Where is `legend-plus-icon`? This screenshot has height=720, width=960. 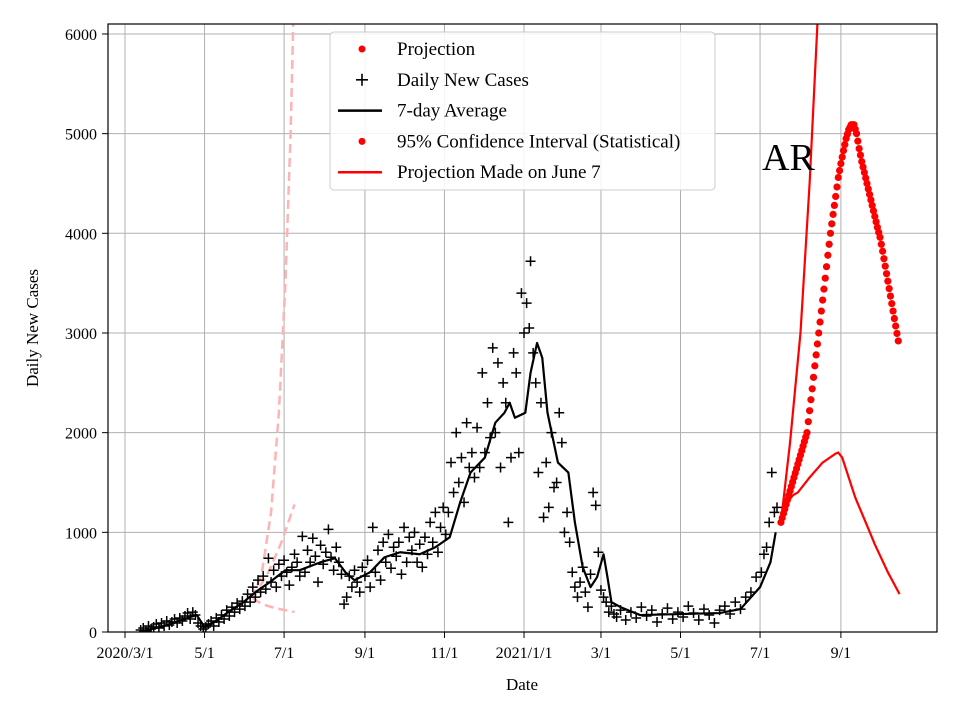
legend-plus-icon is located at coordinates (362, 79).